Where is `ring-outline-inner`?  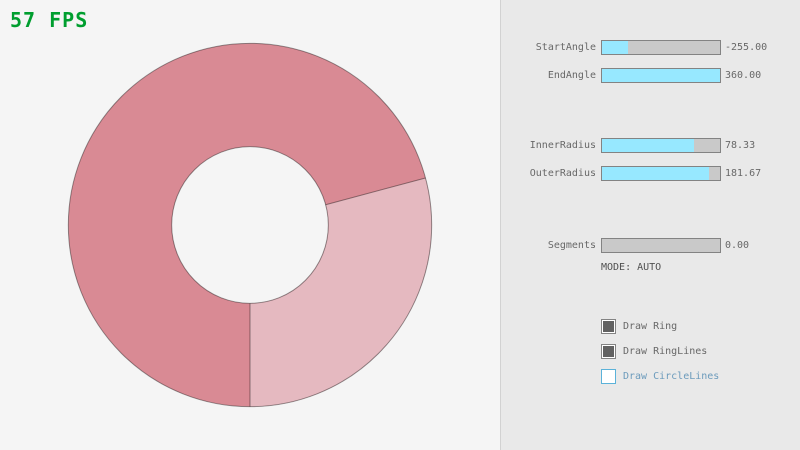 ring-outline-inner is located at coordinates (250, 225).